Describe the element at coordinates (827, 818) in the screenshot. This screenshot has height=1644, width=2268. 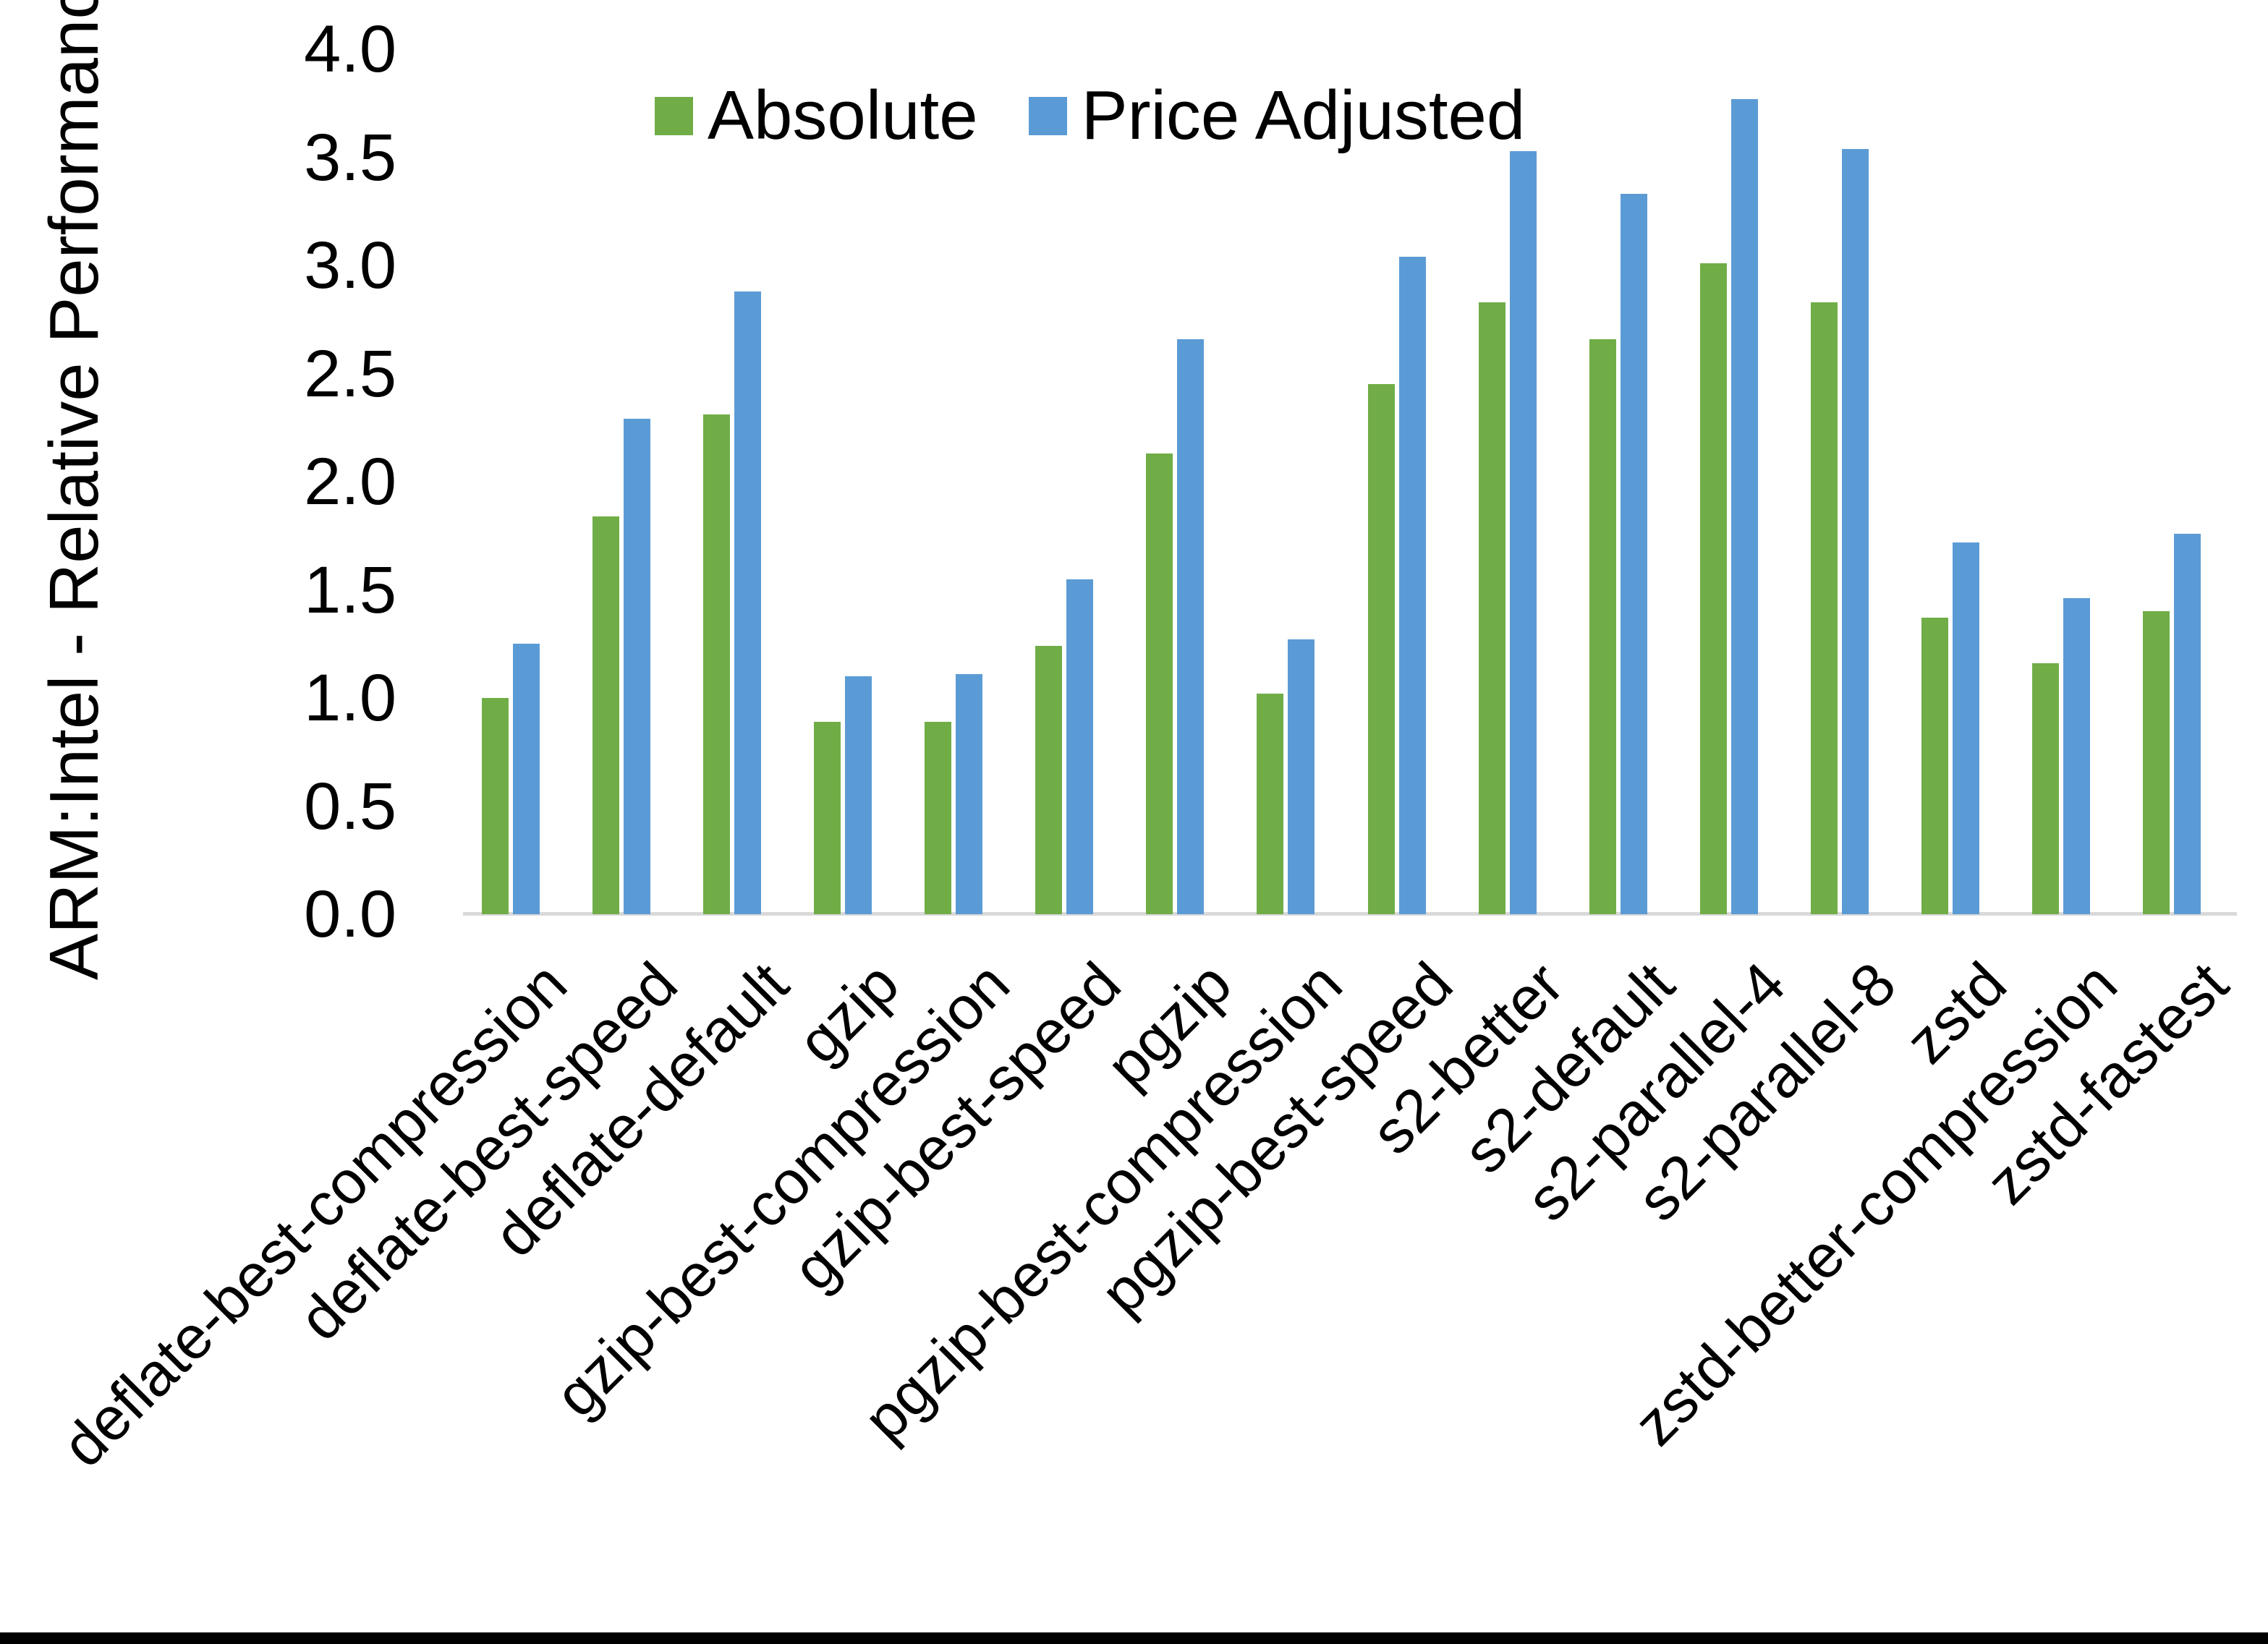
I see `bar-absolute-gzip` at that location.